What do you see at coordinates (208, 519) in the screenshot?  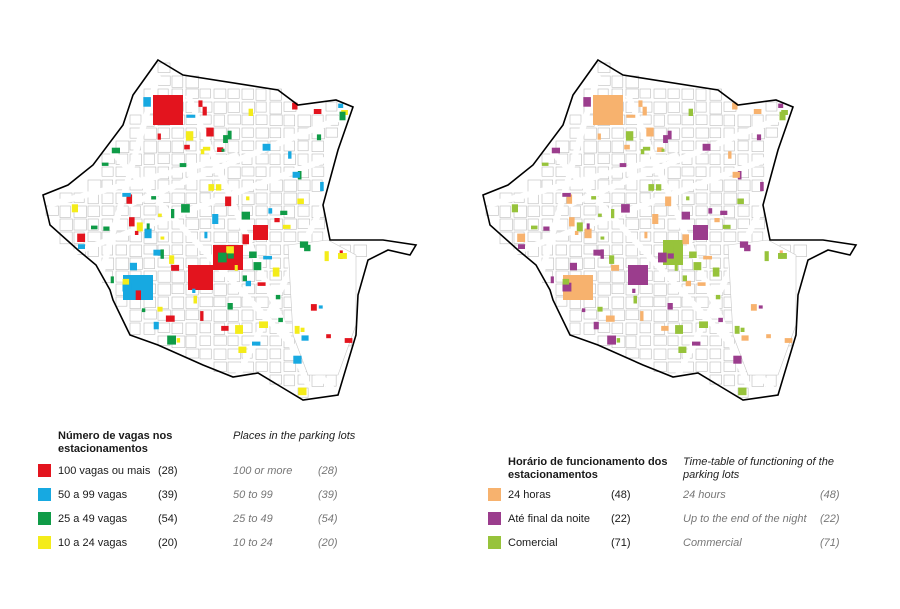 I see `legend-item-25-49: 25 a 49 vagas (54) 25 to 49 (54)` at bounding box center [208, 519].